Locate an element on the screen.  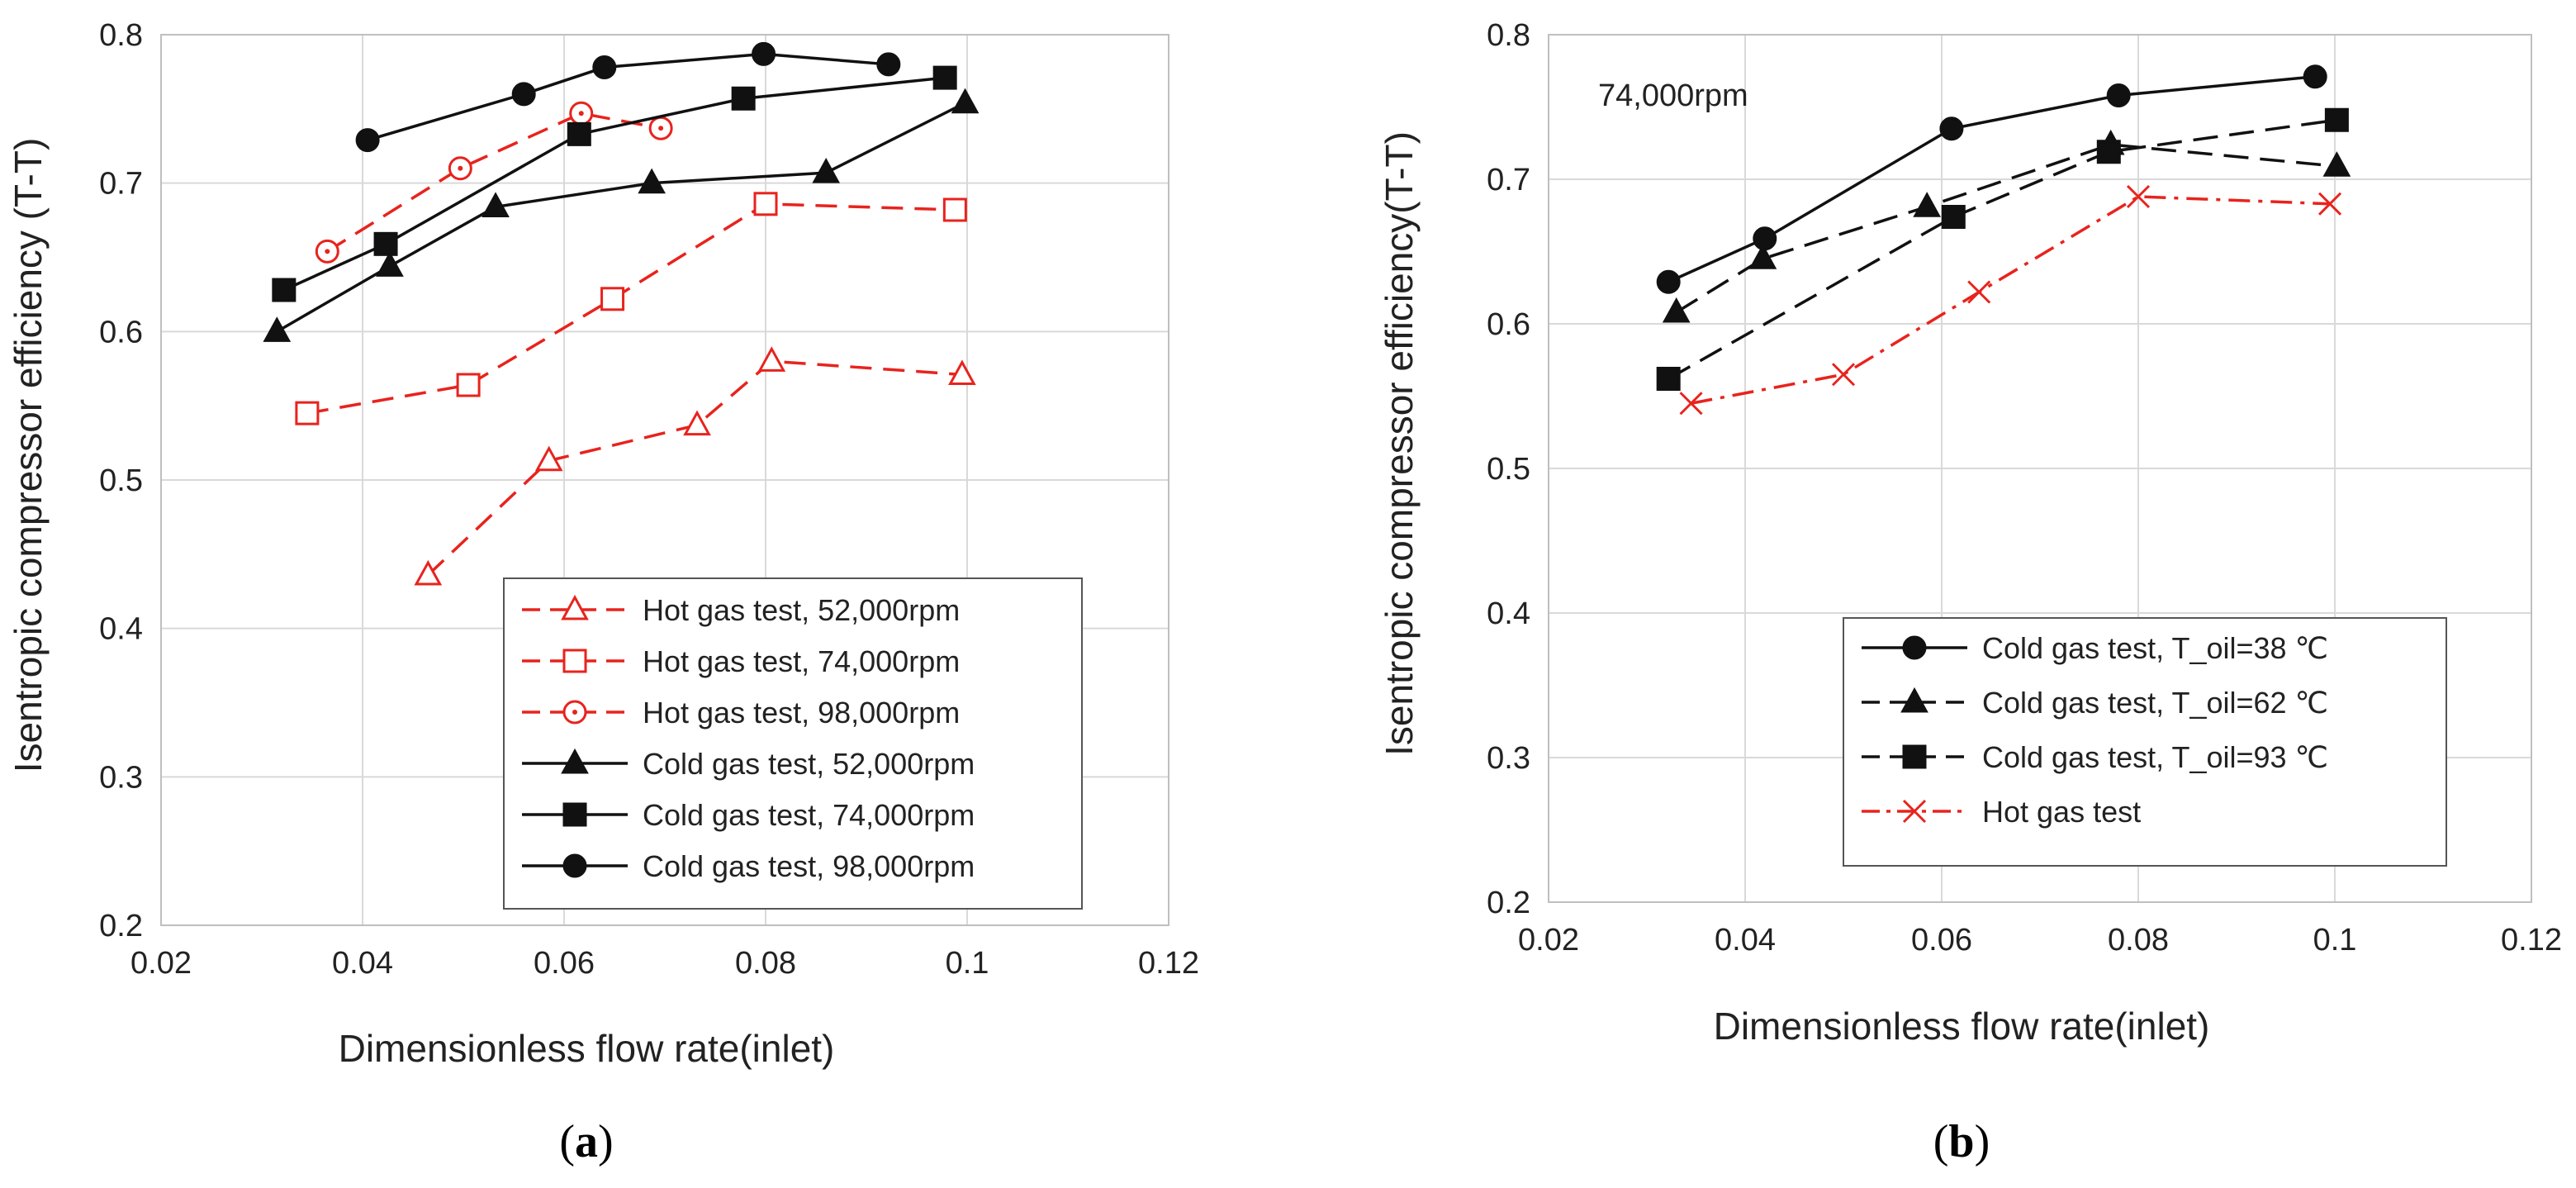
legend-label: Hot gas test, 98,000rpm is located at coordinates (801, 712).